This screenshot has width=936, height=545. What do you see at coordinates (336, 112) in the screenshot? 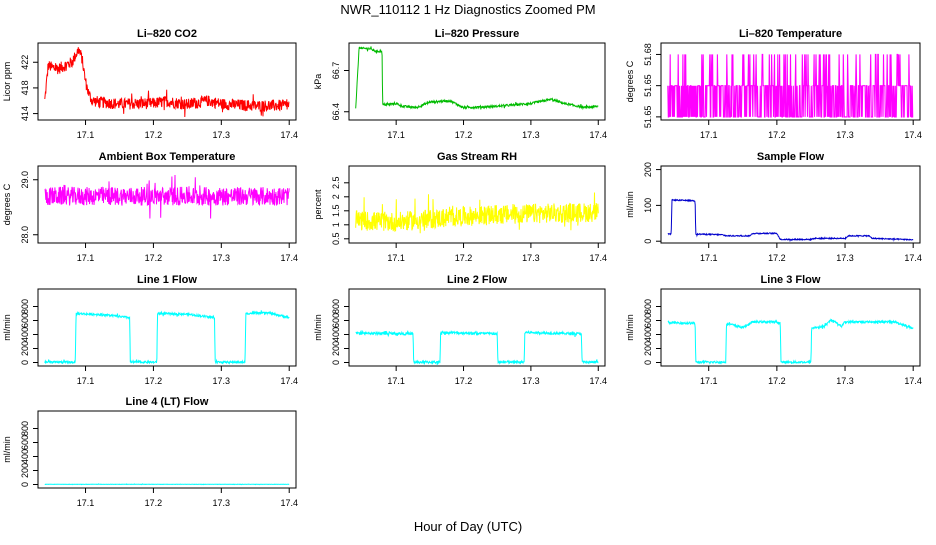
I see `y-tick-label: 66.4` at bounding box center [336, 112].